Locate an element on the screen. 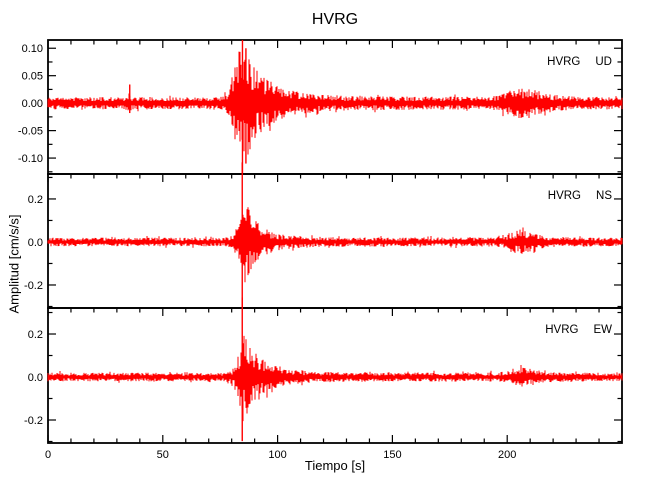 Image resolution: width=650 pixels, height=500 pixels. x-axis-label: Tiempo [s] is located at coordinates (335, 465).